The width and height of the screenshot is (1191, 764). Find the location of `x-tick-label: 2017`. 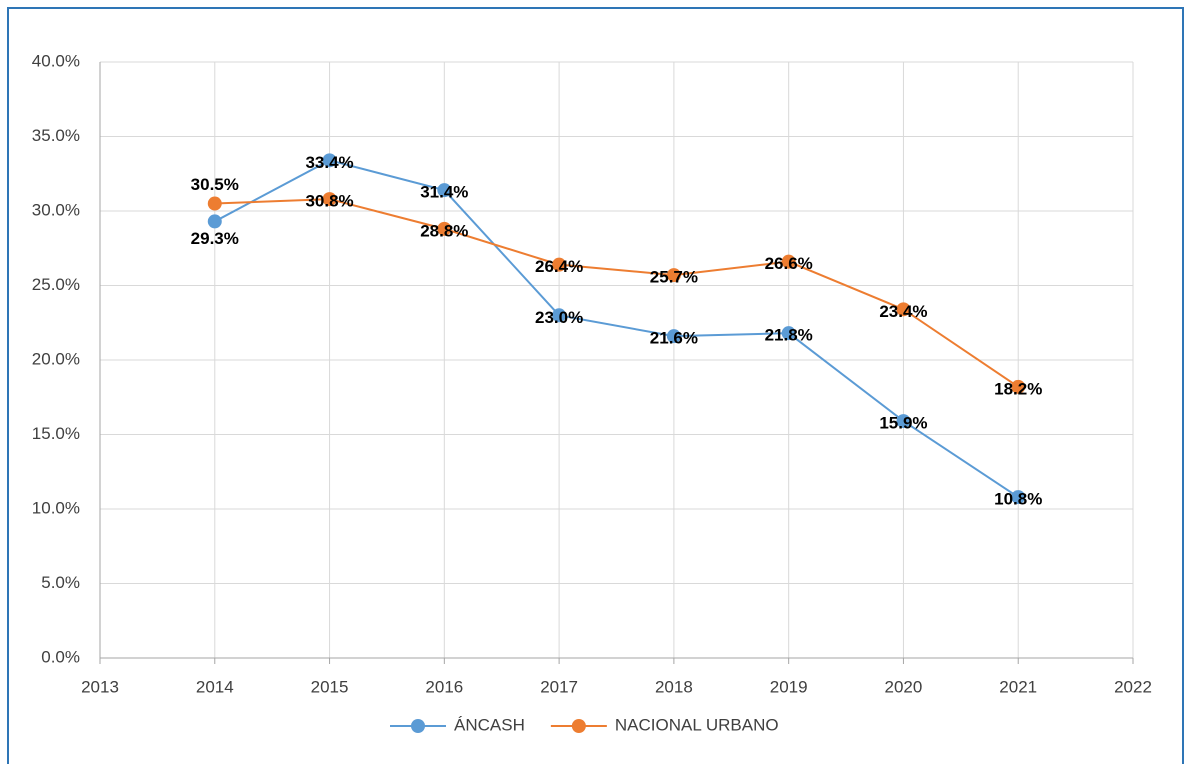

x-tick-label: 2017 is located at coordinates (559, 686).